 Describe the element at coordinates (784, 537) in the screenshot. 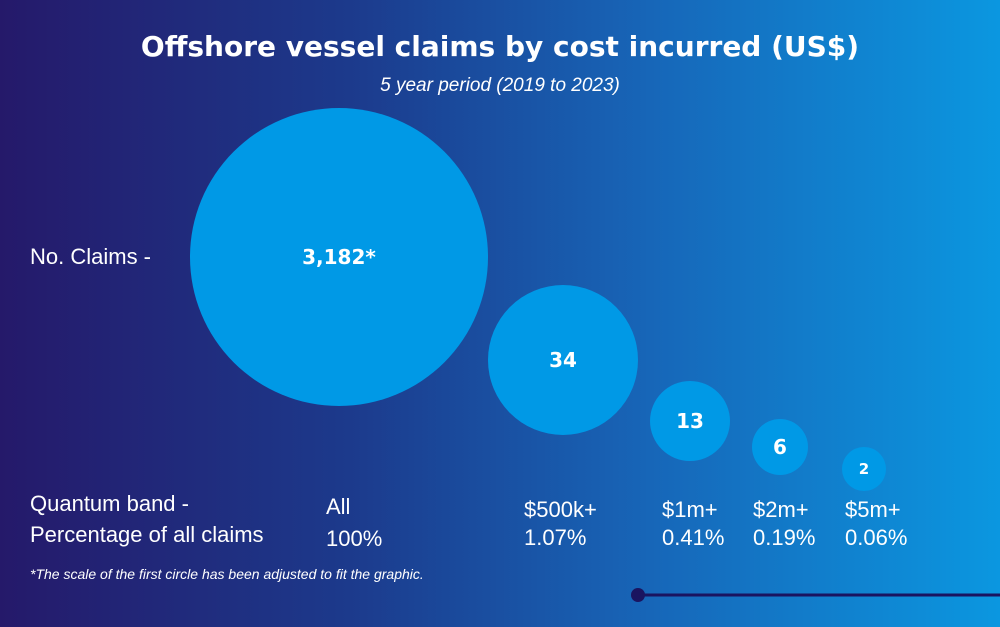

I see `percentage-value: 0.19%` at that location.